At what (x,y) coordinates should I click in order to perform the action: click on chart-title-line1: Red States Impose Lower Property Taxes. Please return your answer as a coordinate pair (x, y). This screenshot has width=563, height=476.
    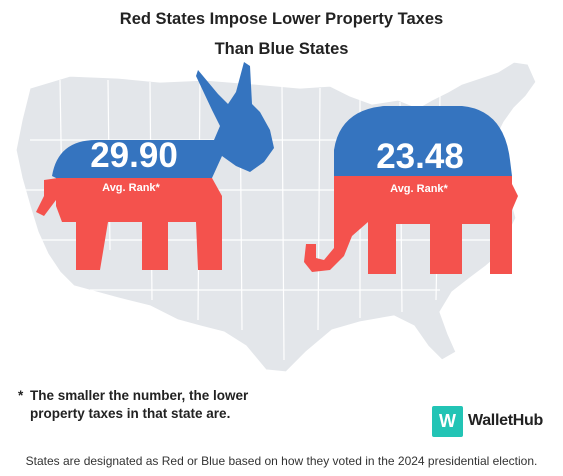
    Looking at the image, I should click on (281, 19).